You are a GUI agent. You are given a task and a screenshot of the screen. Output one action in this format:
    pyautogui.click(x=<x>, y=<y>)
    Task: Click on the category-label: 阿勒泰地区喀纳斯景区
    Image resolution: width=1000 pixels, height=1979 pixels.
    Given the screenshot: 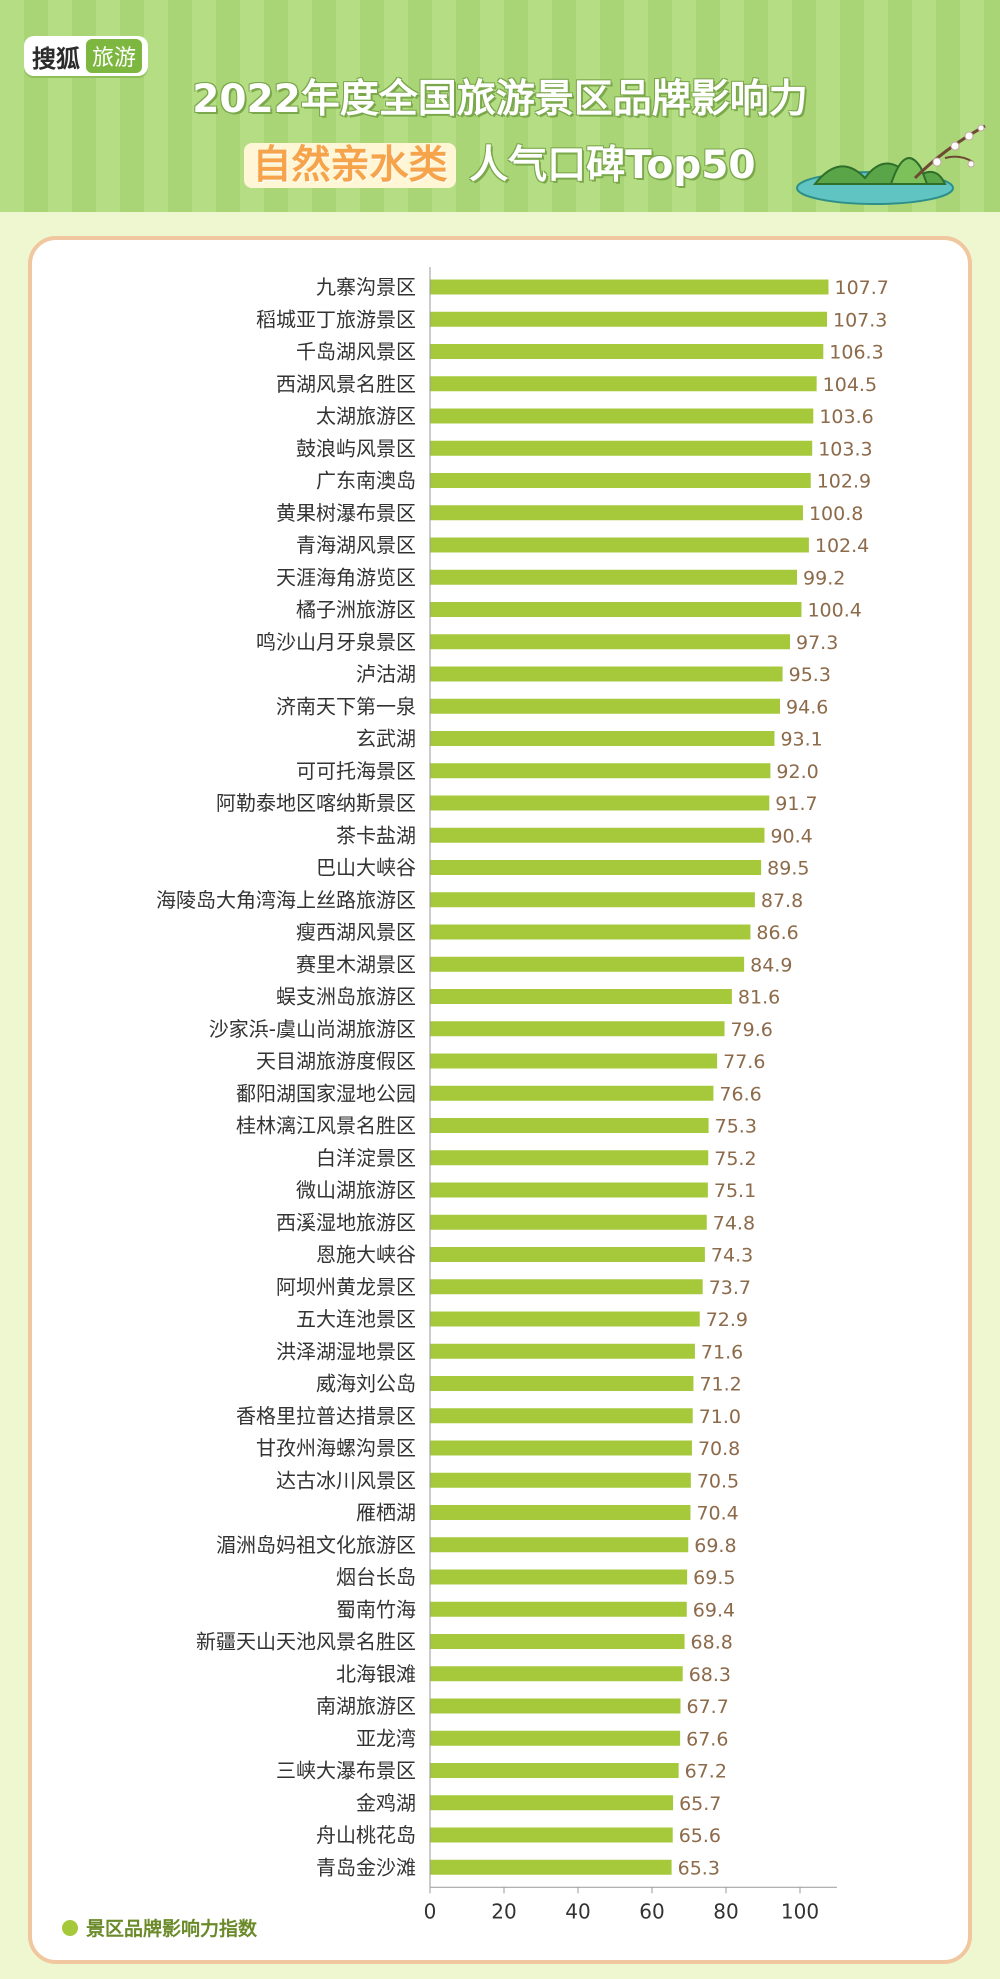 What is the action you would take?
    pyautogui.click(x=316, y=803)
    